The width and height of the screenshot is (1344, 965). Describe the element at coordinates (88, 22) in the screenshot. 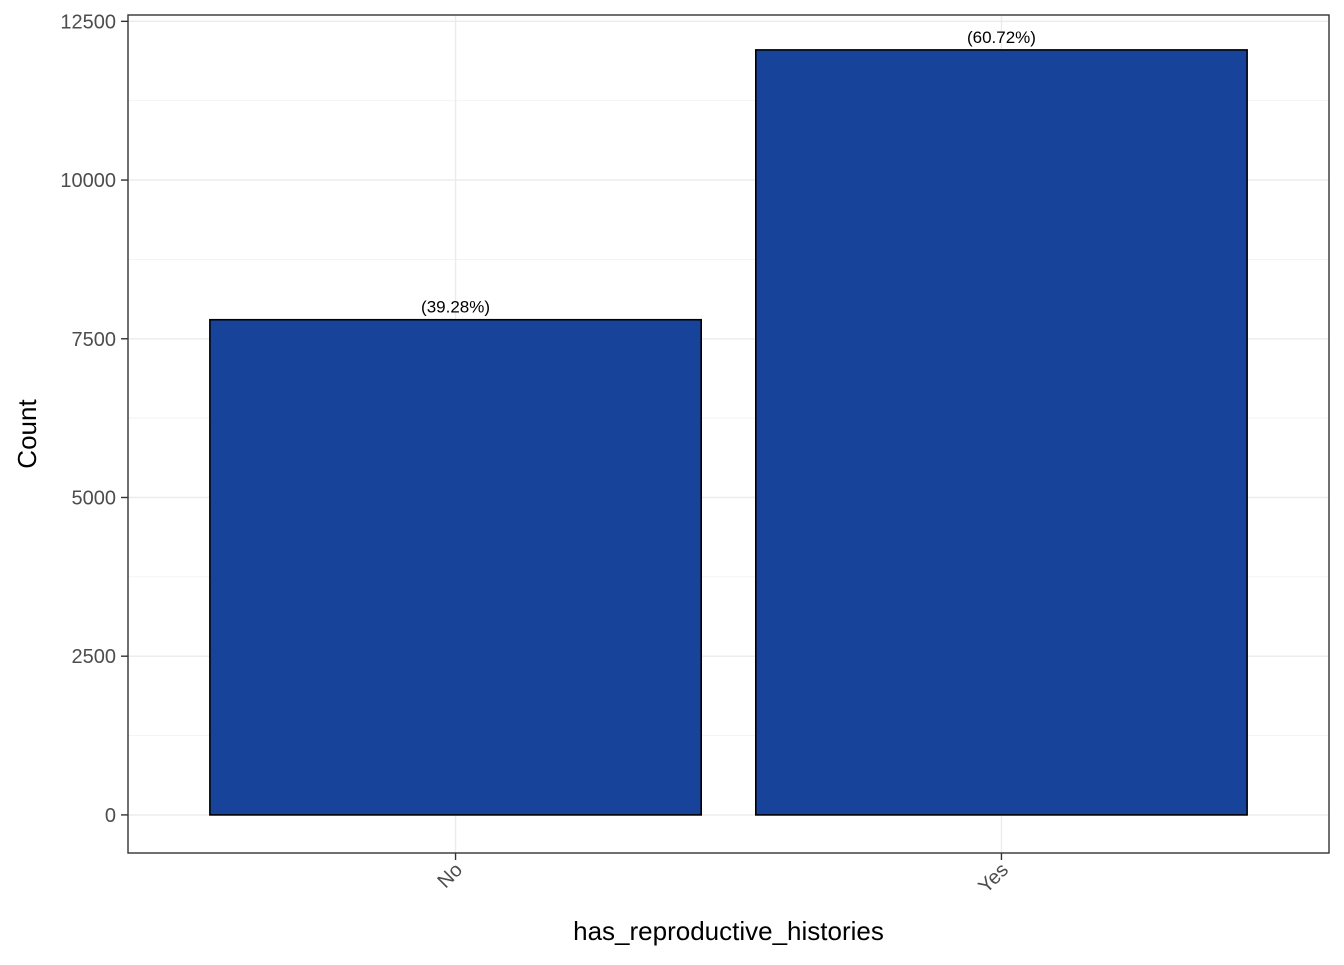

I see `y-tick-label: 12500` at that location.